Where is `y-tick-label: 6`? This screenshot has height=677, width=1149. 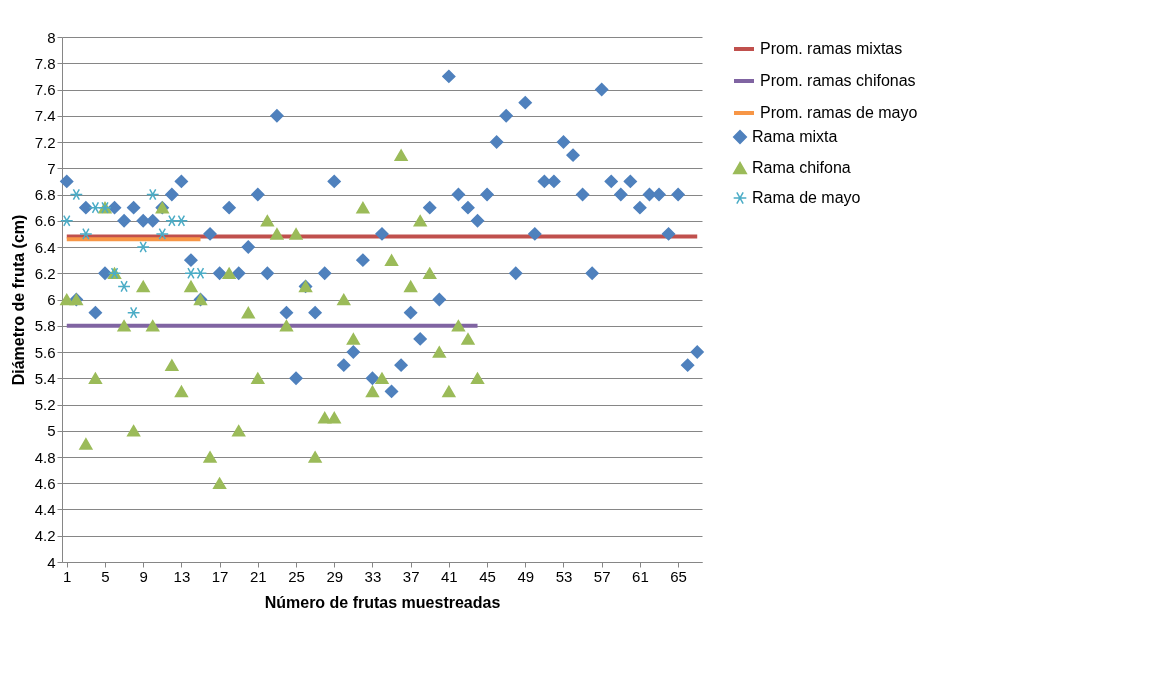
y-tick-label: 6 is located at coordinates (51, 299).